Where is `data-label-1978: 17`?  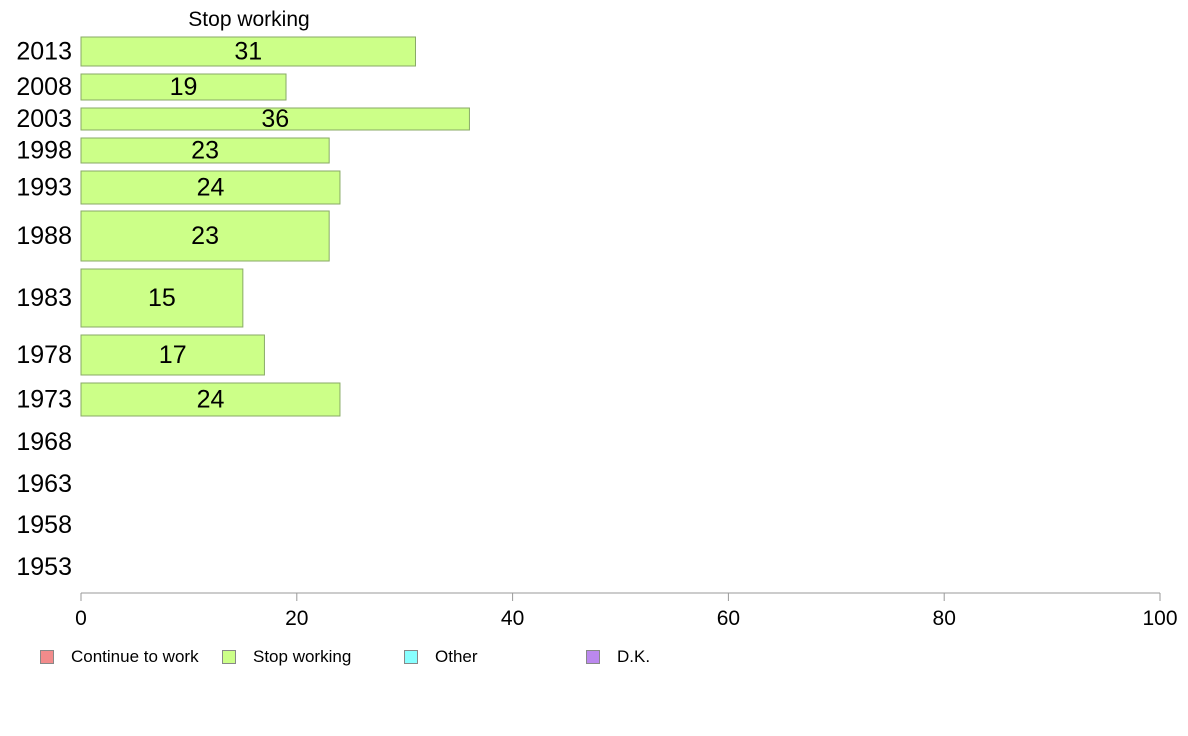 data-label-1978: 17 is located at coordinates (173, 355).